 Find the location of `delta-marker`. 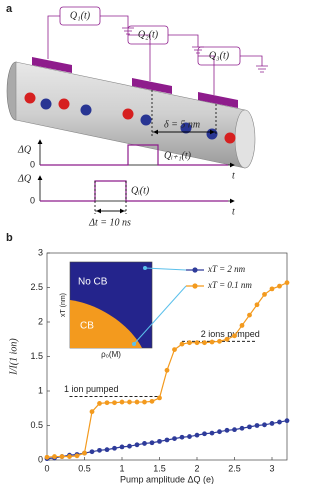

delta-marker is located at coordinates (184, 113).